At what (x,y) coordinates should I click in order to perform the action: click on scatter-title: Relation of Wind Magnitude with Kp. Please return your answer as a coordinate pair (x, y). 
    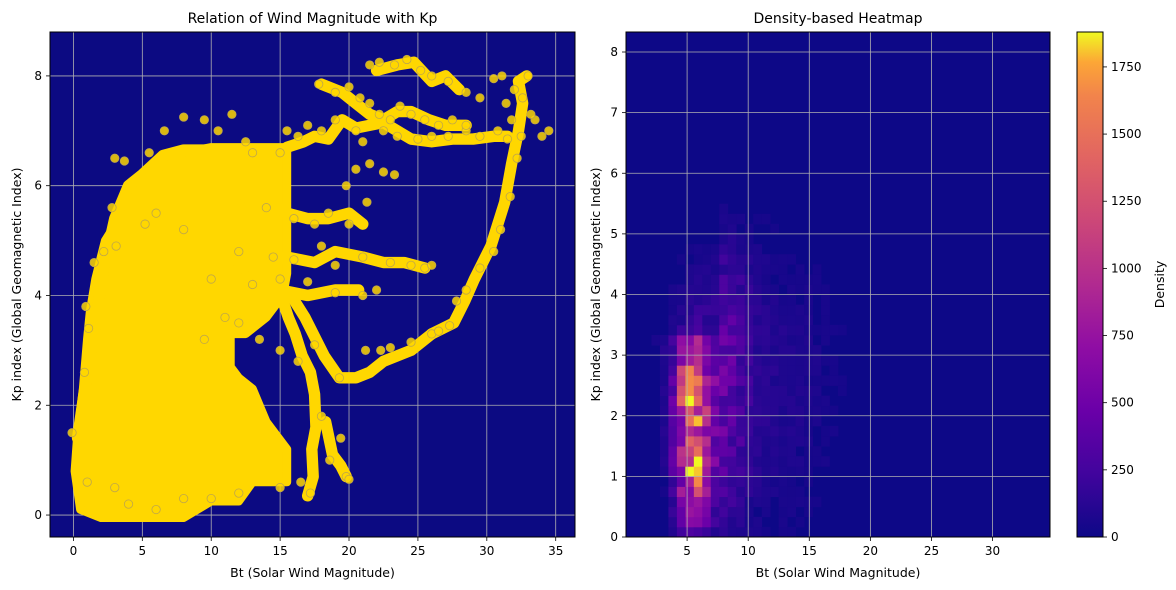
    Looking at the image, I should click on (313, 19).